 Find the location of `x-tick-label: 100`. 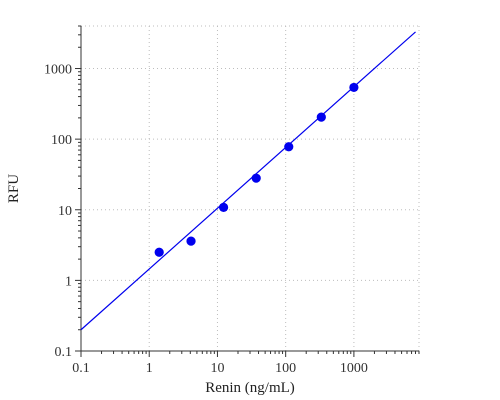

x-tick-label: 100 is located at coordinates (285, 368).